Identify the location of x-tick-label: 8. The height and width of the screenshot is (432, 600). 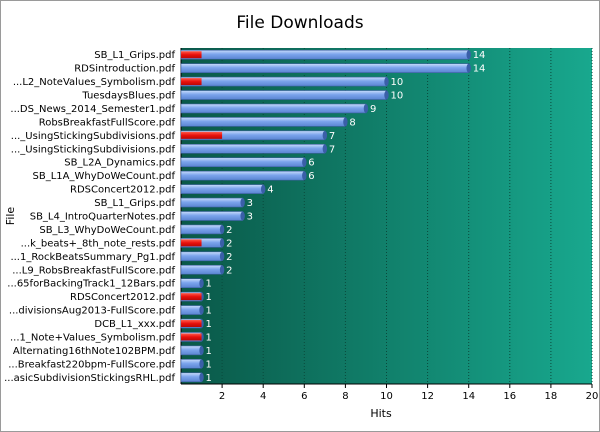
(345, 396).